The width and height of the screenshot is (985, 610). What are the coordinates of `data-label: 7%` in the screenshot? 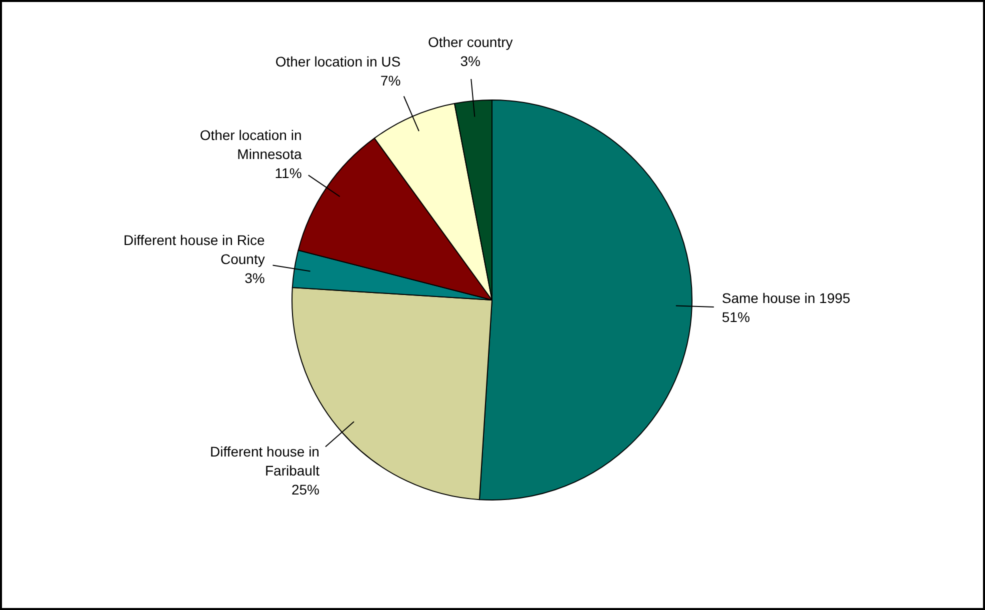 It's located at (390, 80).